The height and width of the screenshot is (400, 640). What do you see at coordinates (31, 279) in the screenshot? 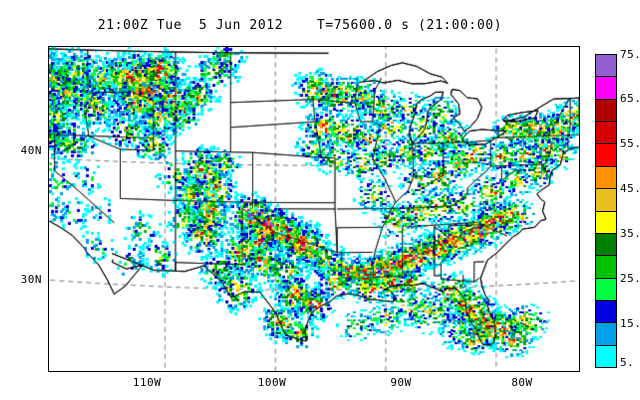
I see `lat-tick-label-1: 30N` at bounding box center [31, 279].